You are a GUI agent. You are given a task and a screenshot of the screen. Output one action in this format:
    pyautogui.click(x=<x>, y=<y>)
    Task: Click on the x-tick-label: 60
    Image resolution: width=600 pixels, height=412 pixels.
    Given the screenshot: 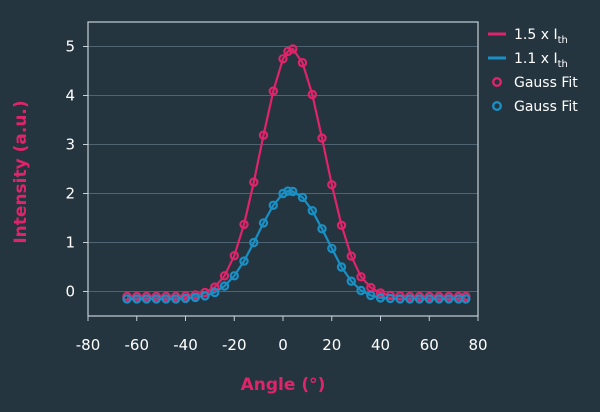 What is the action you would take?
    pyautogui.click(x=429, y=345)
    